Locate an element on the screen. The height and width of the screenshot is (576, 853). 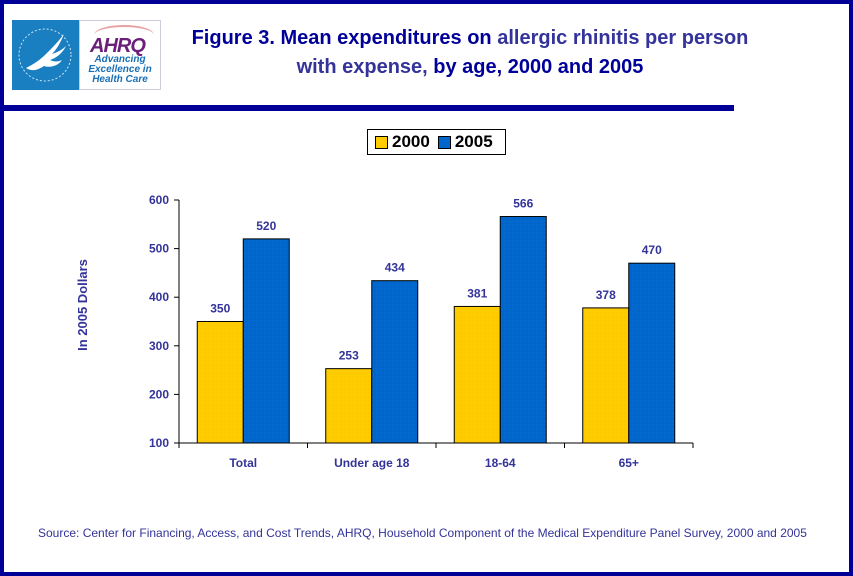
legend-label-2005: 2005 is located at coordinates (473, 141).